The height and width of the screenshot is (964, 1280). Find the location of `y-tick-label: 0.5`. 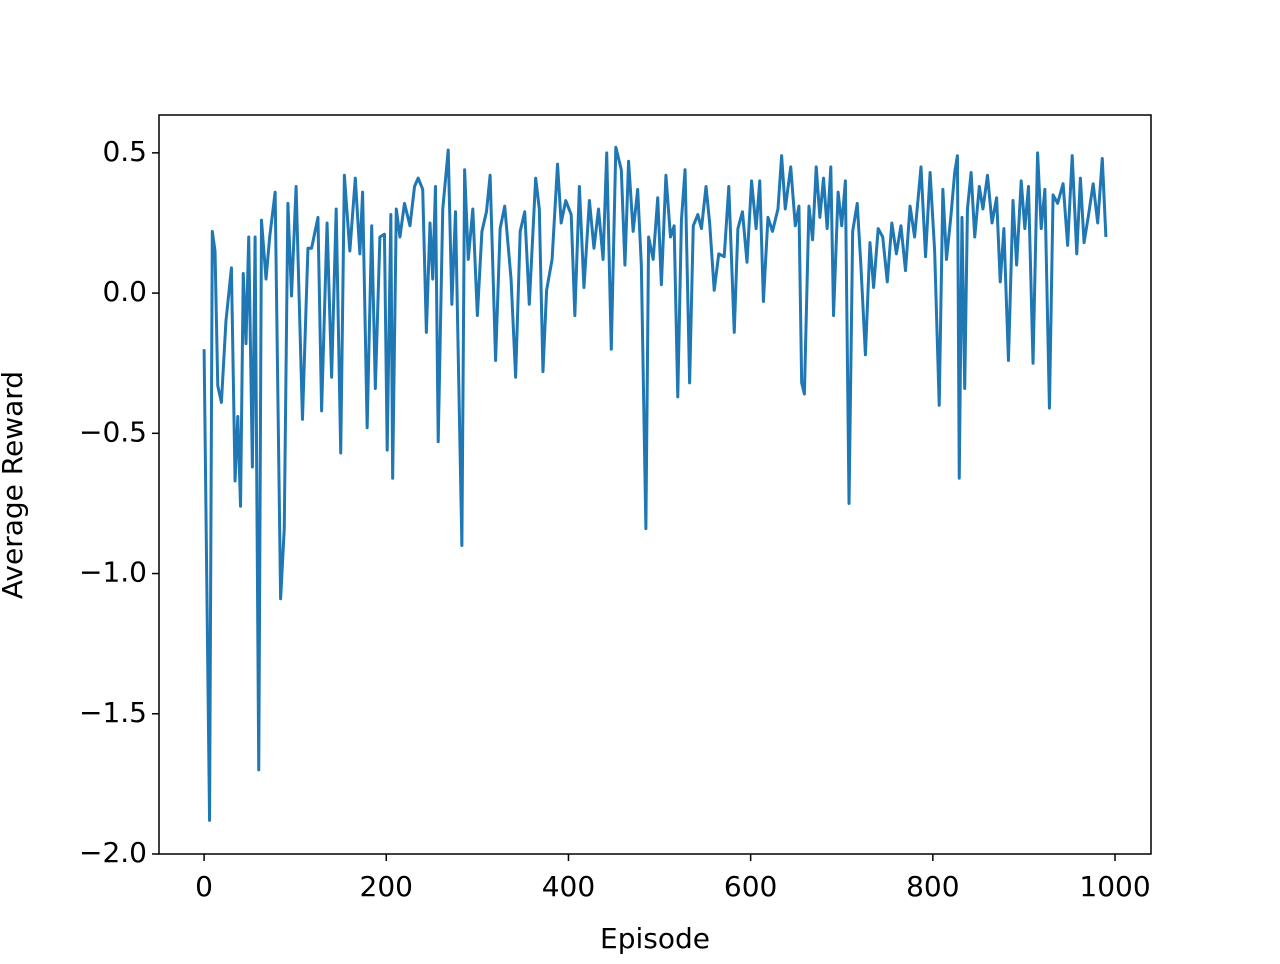

y-tick-label: 0.5 is located at coordinates (124, 151).